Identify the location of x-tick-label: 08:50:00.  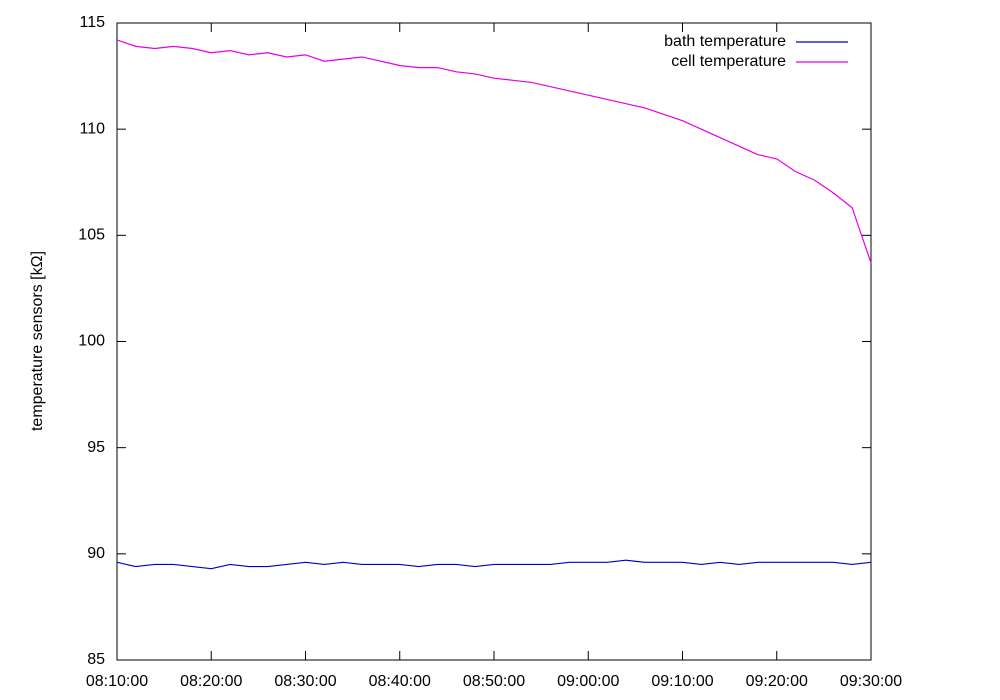
(494, 681).